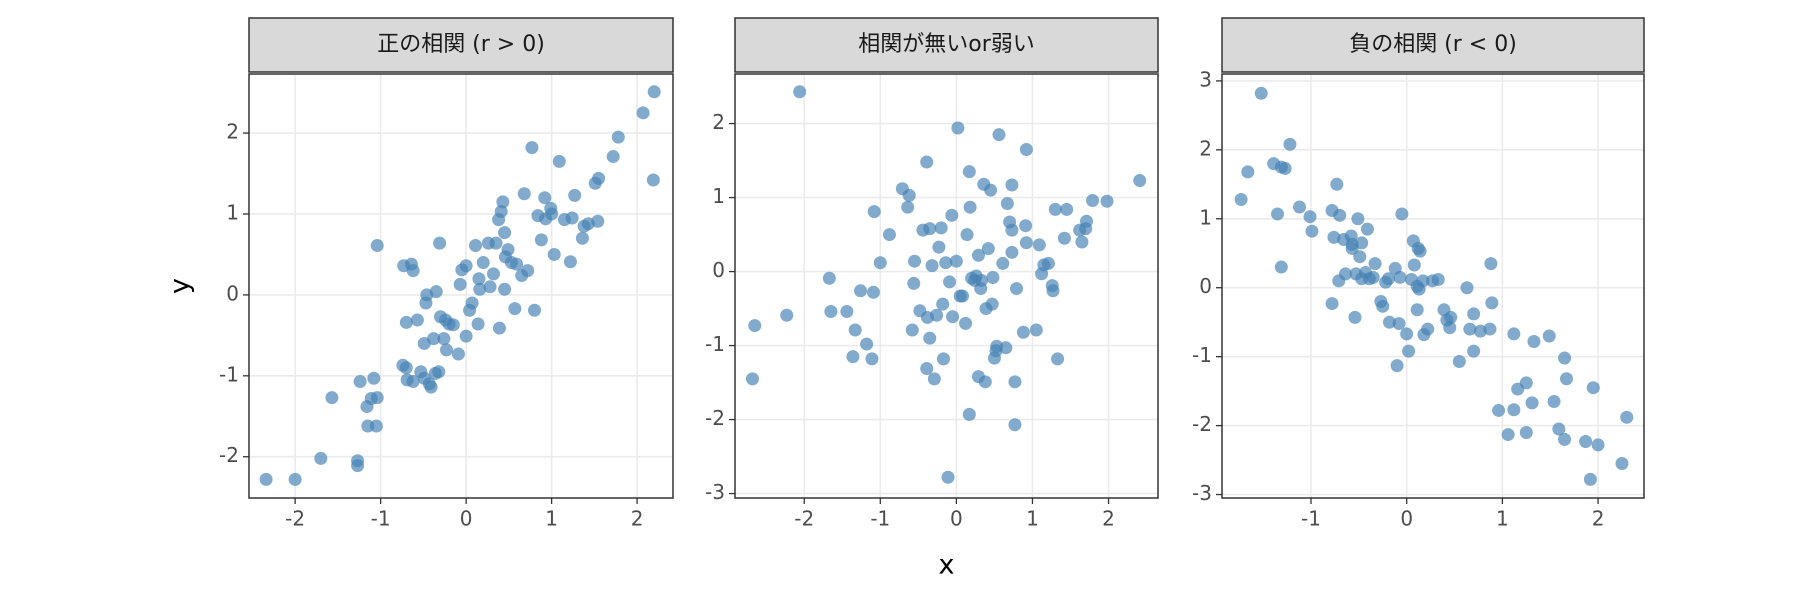 This screenshot has width=1800, height=604. What do you see at coordinates (1032, 519) in the screenshot?
I see `x-tick-label: 1` at bounding box center [1032, 519].